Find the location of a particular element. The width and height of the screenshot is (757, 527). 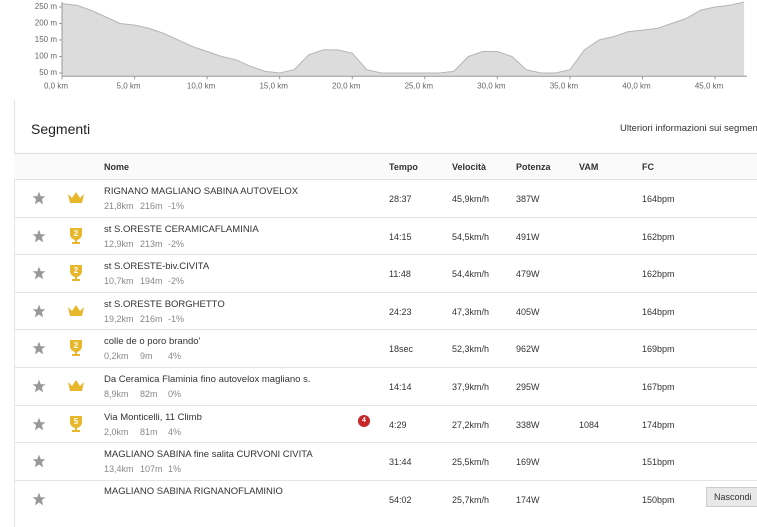

segment-power: 387W is located at coordinates (528, 199).